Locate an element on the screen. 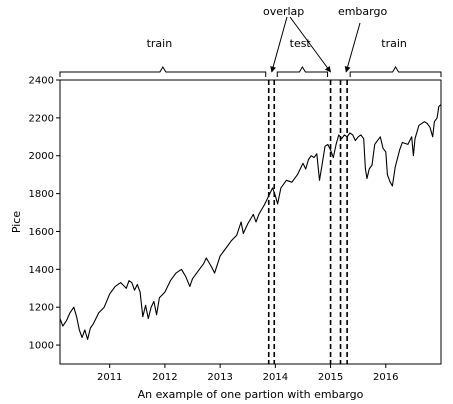 The height and width of the screenshot is (404, 453). train-brace-left is located at coordinates (163, 71).